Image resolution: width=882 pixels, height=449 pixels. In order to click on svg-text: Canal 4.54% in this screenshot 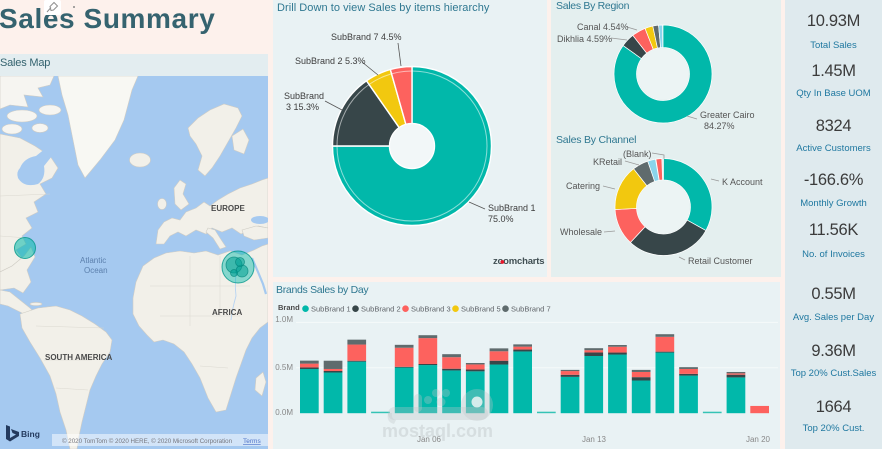, I will do `click(603, 27)`.